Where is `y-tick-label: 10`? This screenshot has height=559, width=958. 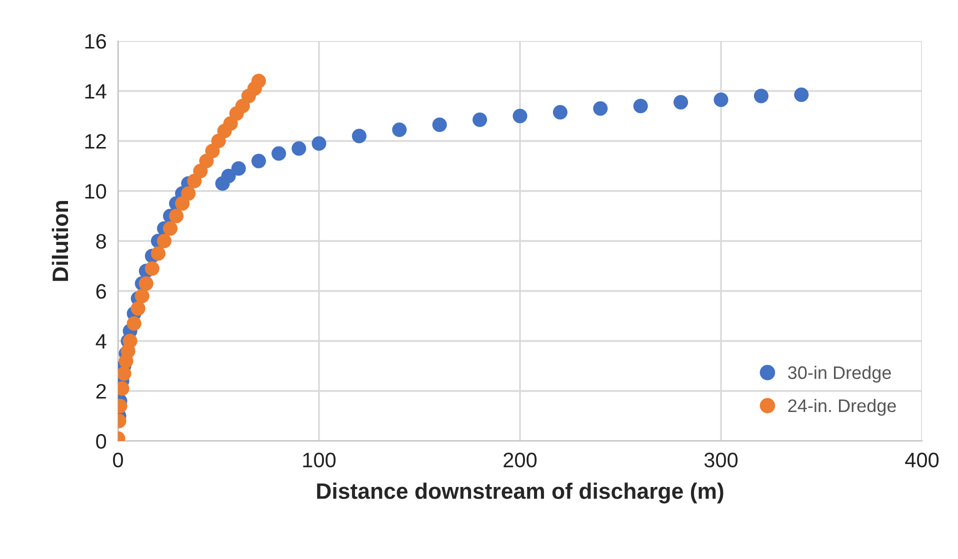
y-tick-label: 10 is located at coordinates (95, 191).